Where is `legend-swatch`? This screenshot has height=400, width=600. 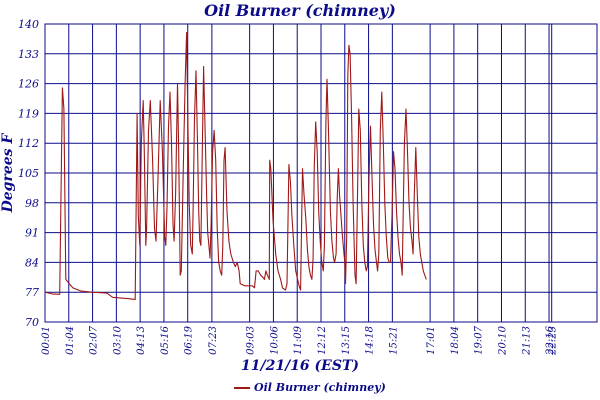 legend-swatch is located at coordinates (242, 387).